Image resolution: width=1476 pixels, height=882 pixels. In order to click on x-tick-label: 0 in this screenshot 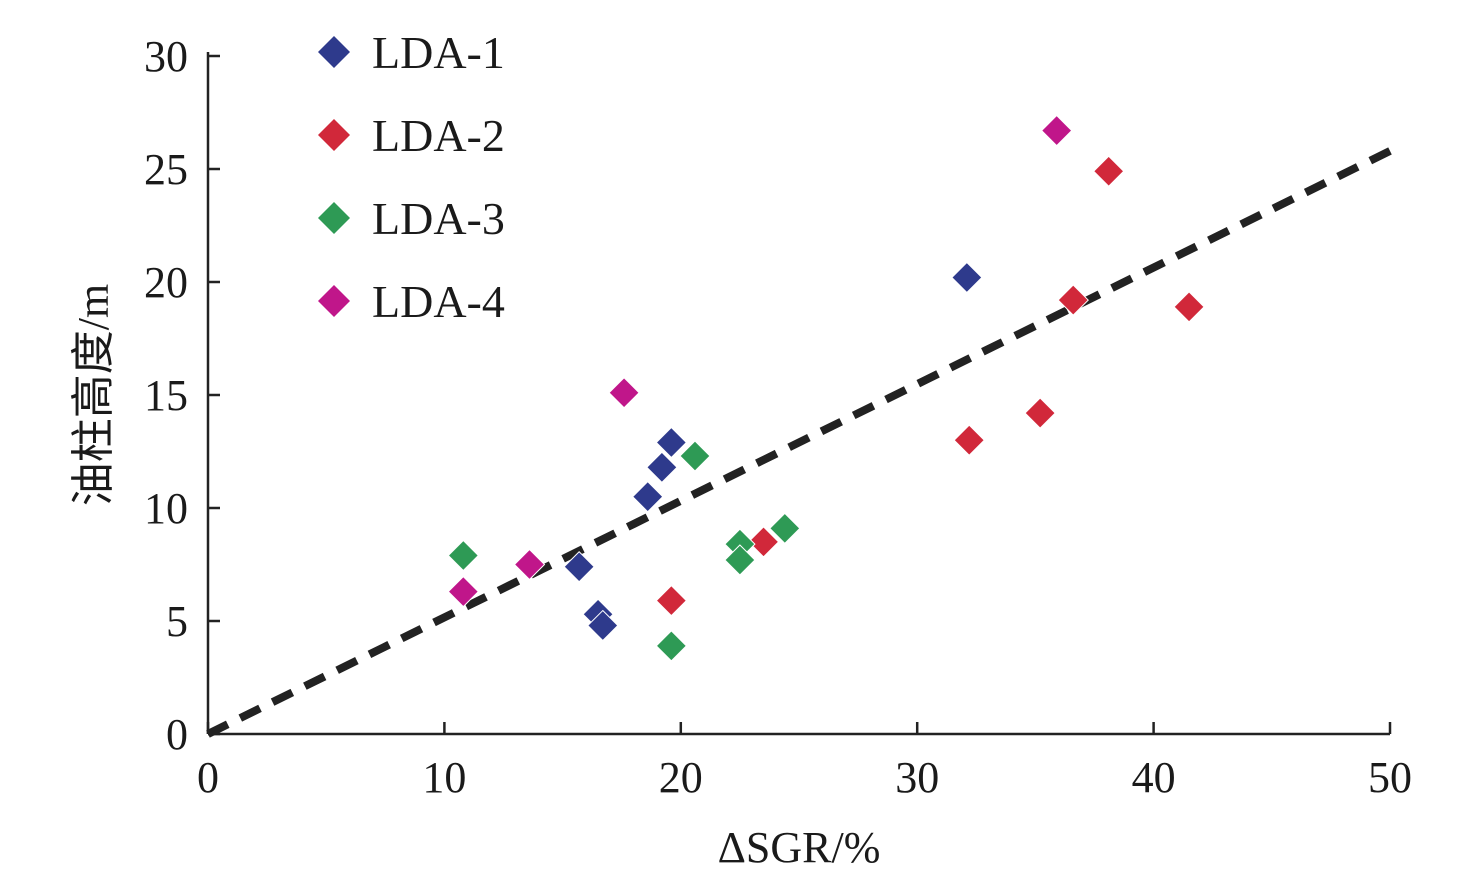, I will do `click(208, 777)`.